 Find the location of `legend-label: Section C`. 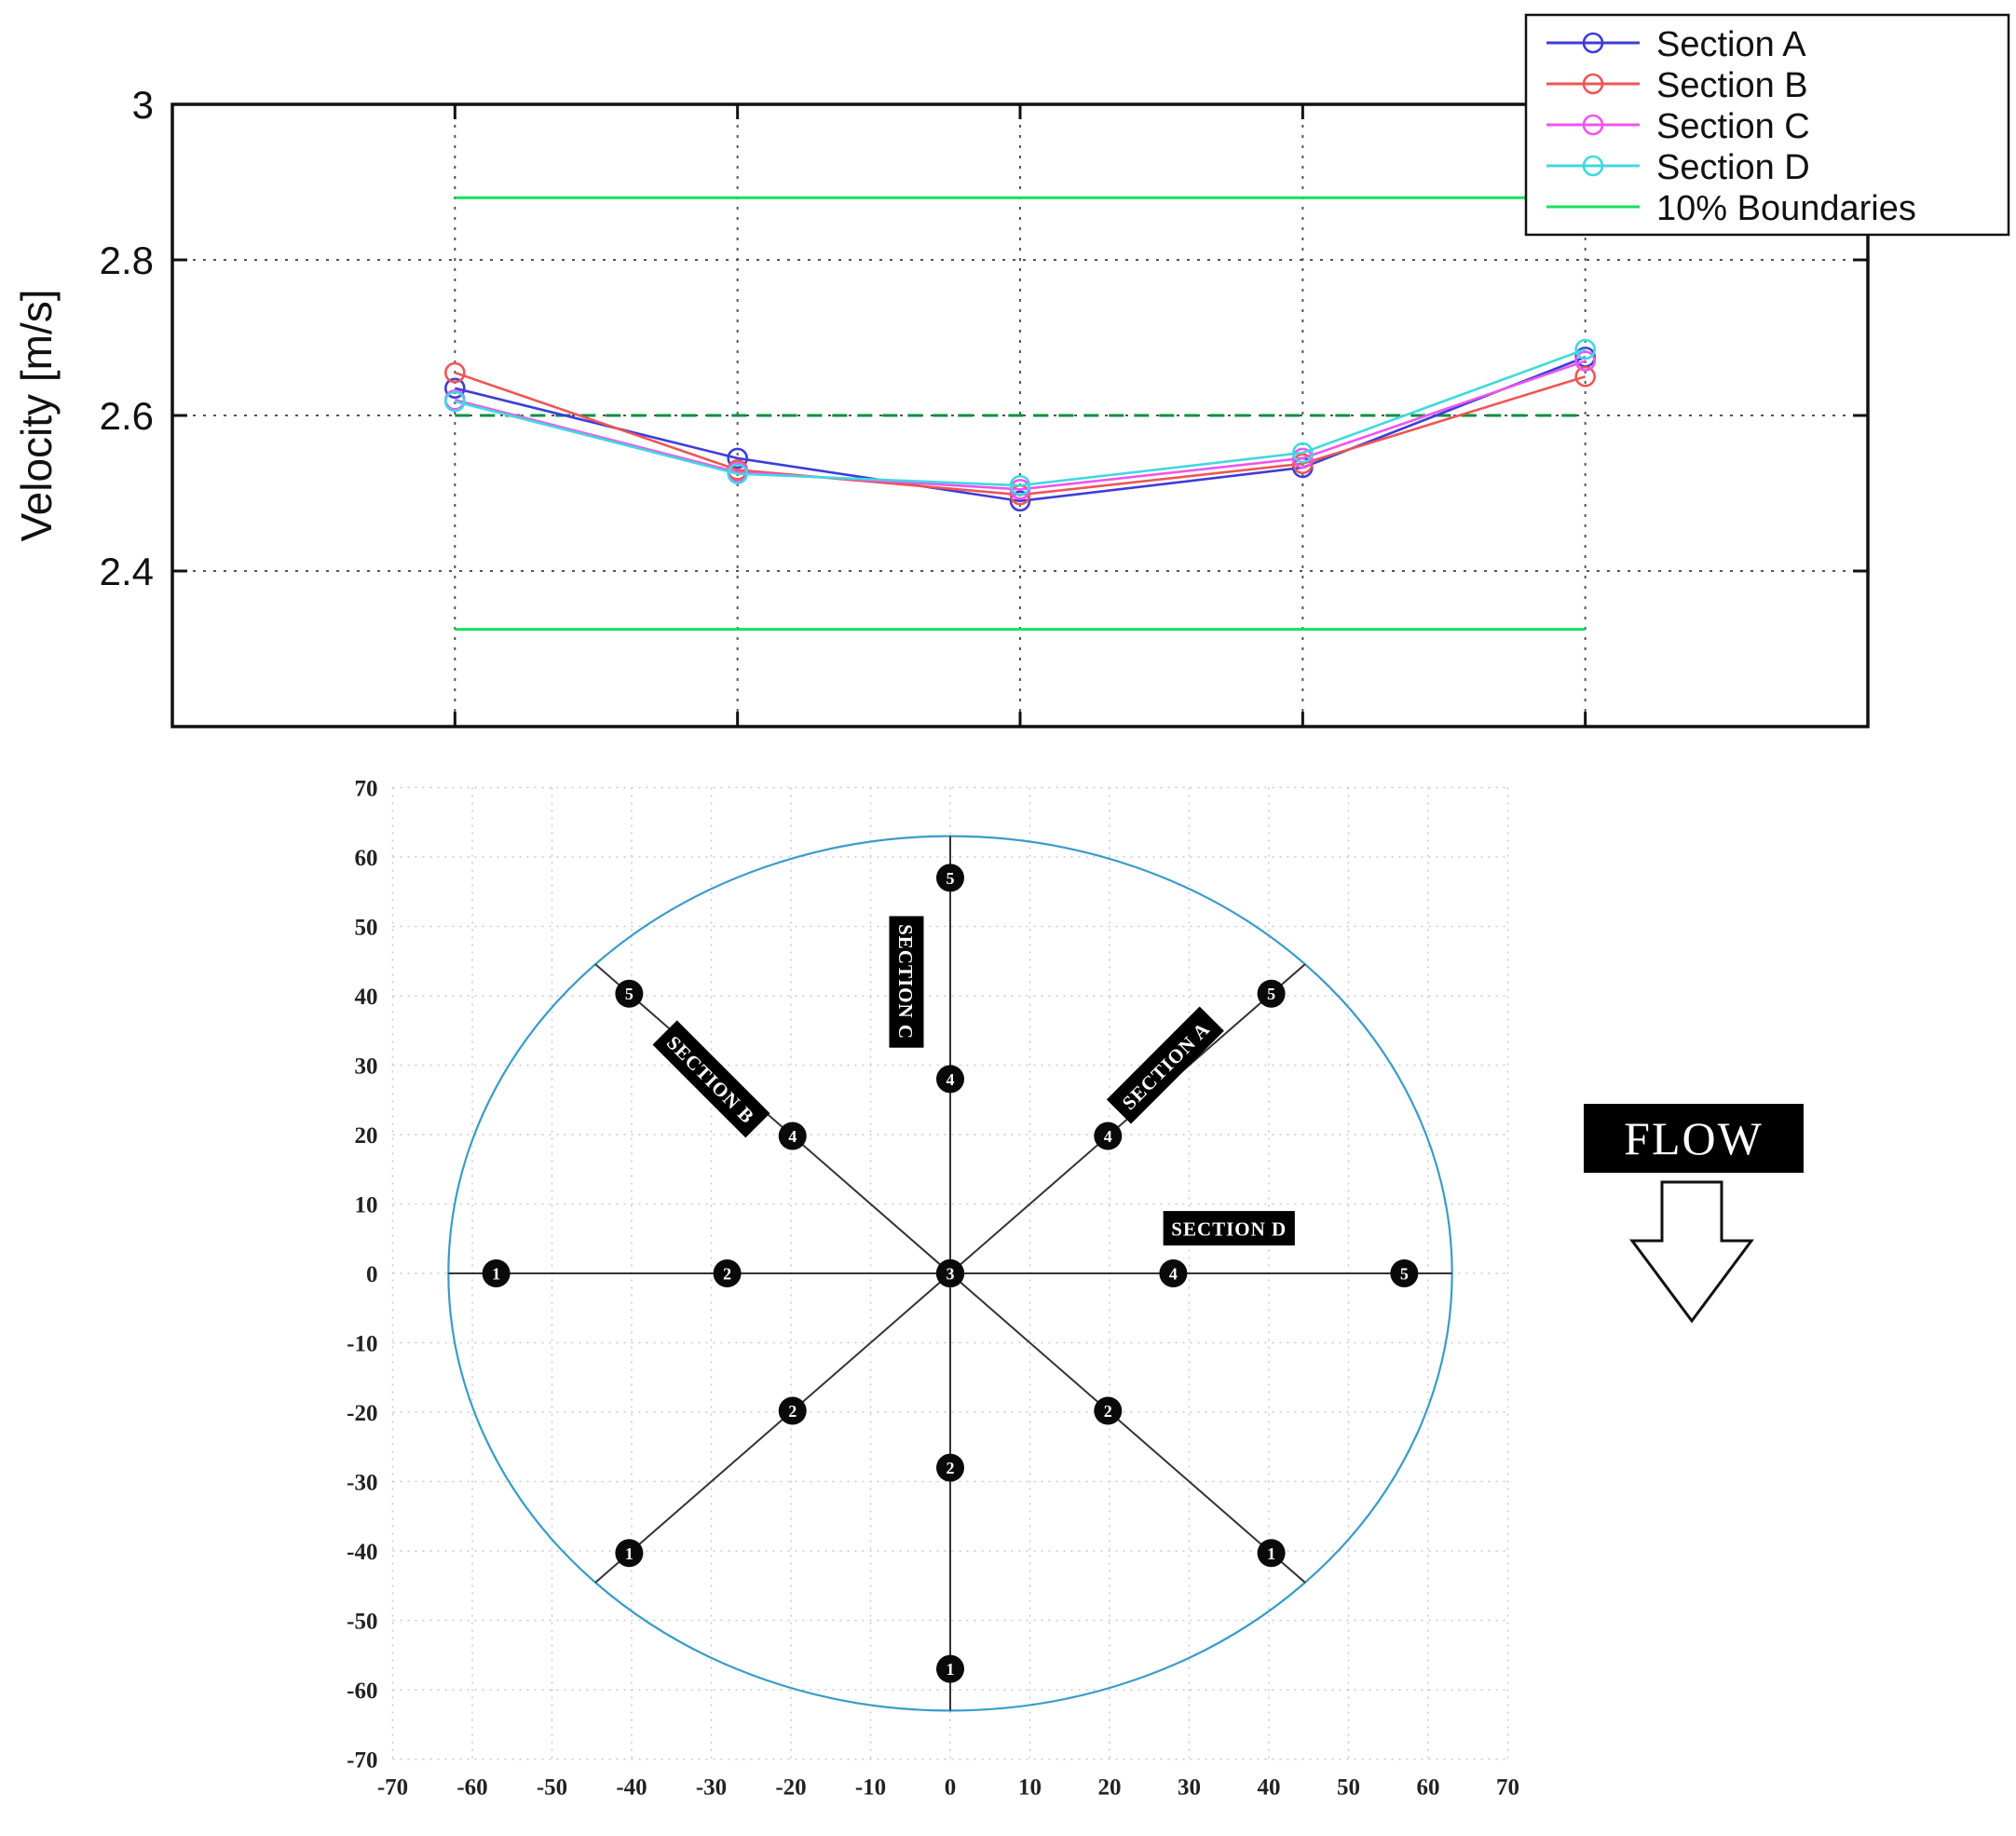

legend-label: Section C is located at coordinates (1733, 126).